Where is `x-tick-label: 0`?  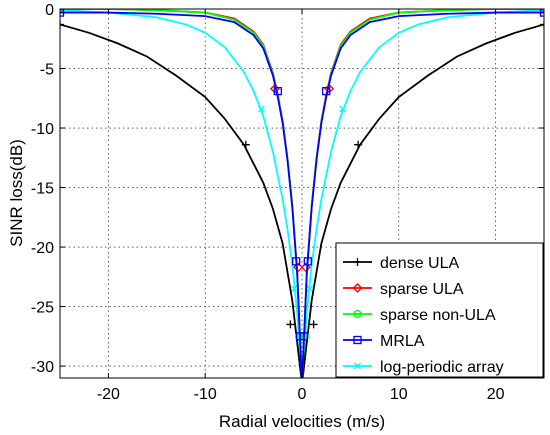 x-tick-label: 0 is located at coordinates (302, 394).